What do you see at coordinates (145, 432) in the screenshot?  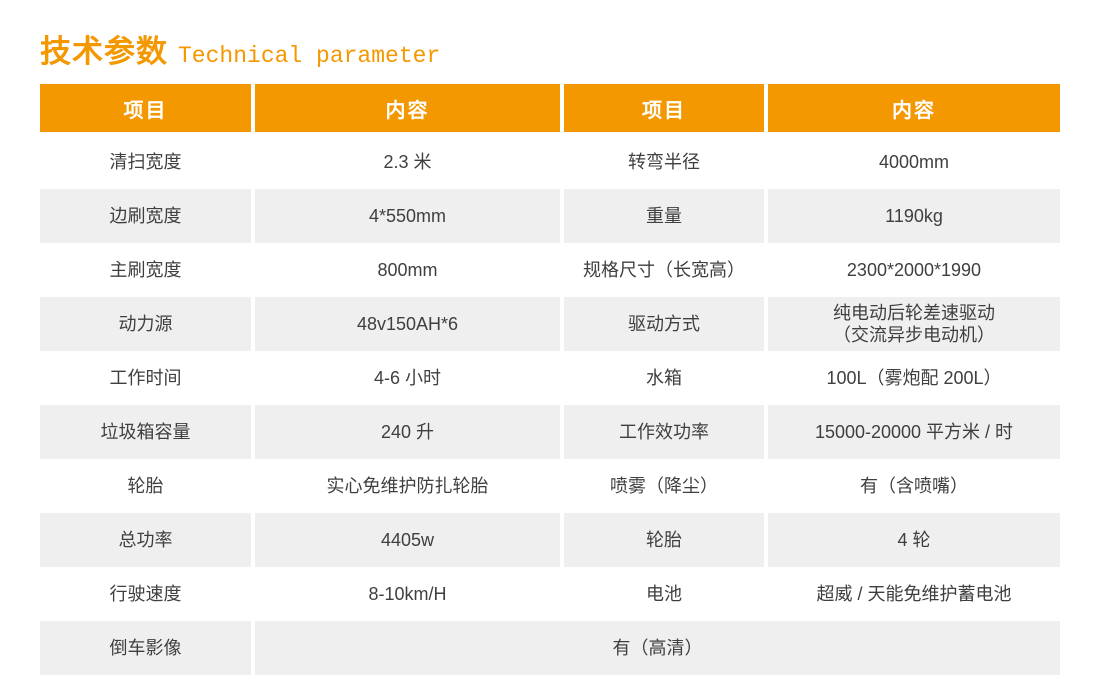 I see `item-cell: 垃圾箱容量` at bounding box center [145, 432].